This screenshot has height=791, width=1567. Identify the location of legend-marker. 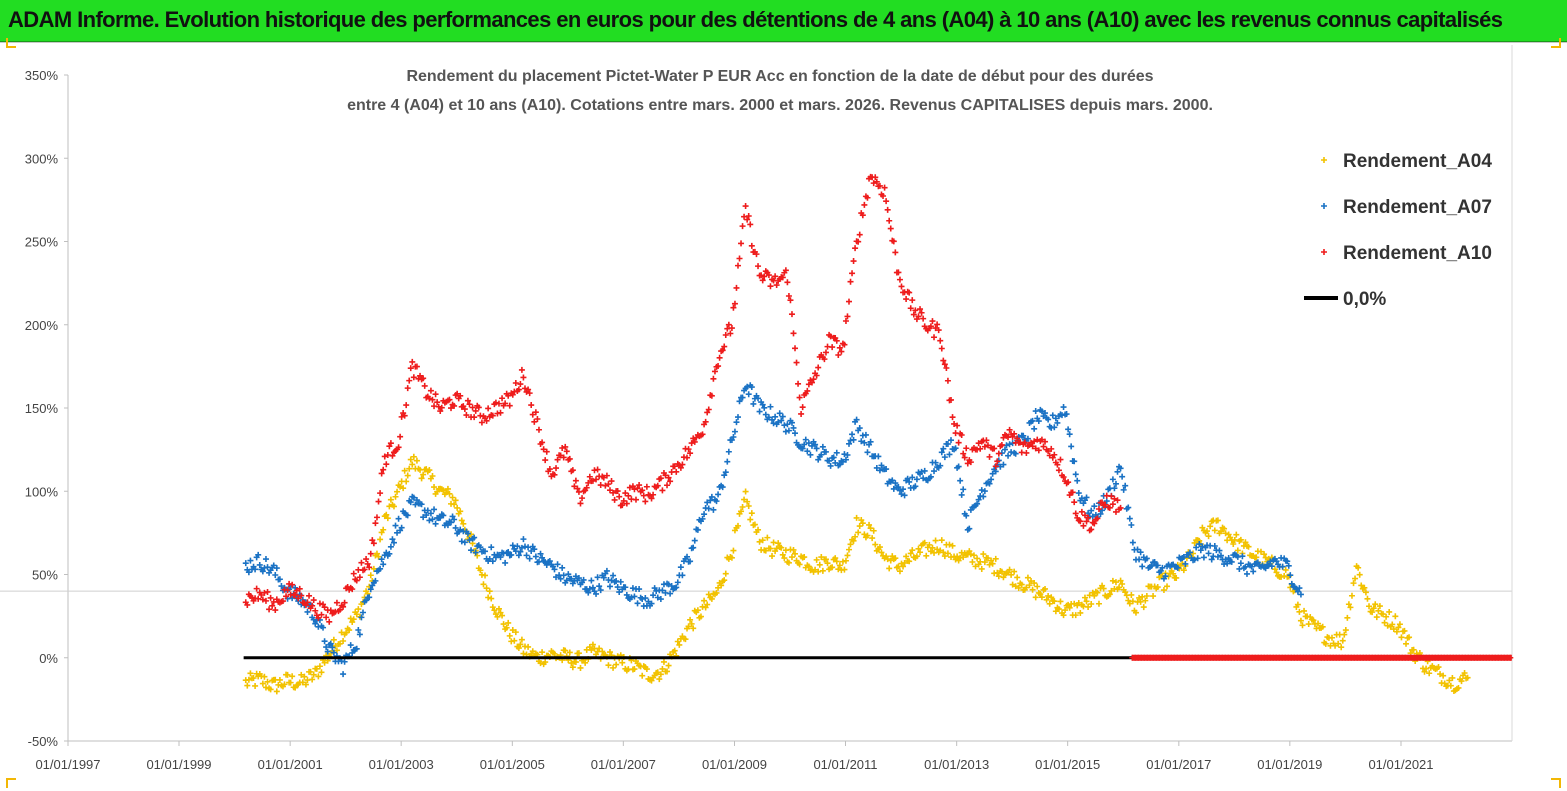
(1324, 160).